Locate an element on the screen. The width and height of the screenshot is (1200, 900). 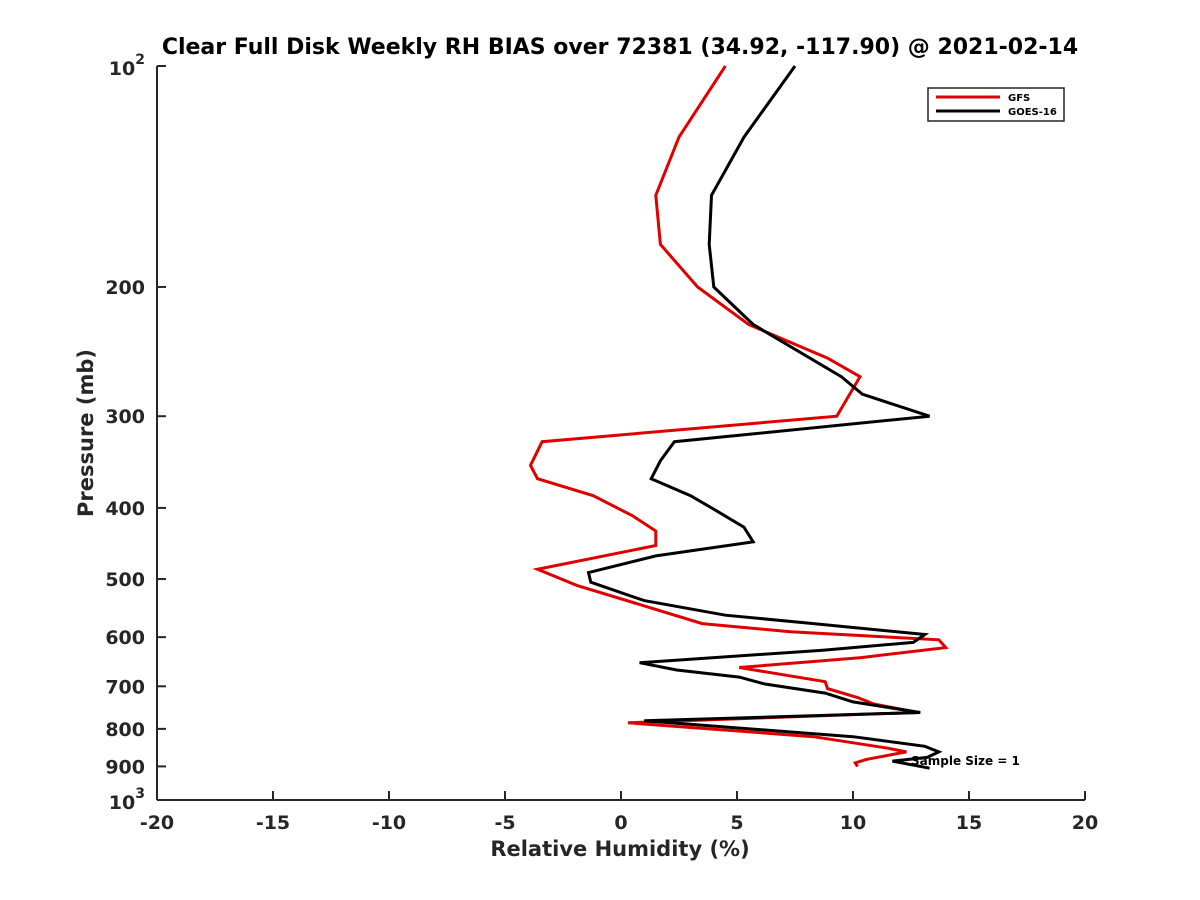
annotations: Sample Size = 1 is located at coordinates (965, 761).